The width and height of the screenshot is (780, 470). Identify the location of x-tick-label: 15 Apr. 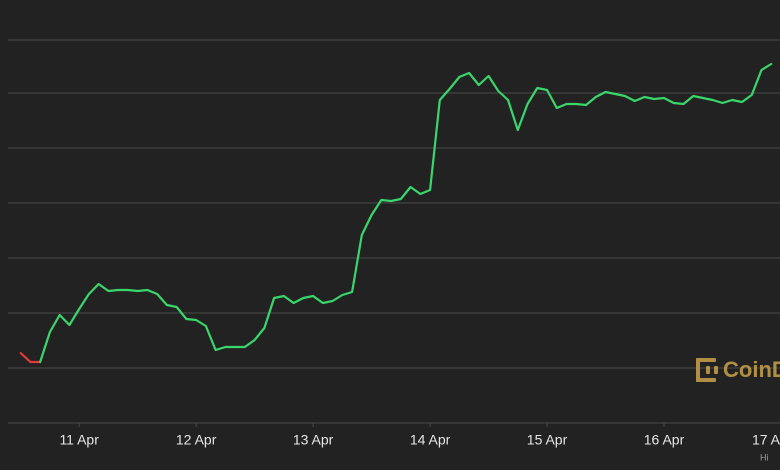
(547, 440).